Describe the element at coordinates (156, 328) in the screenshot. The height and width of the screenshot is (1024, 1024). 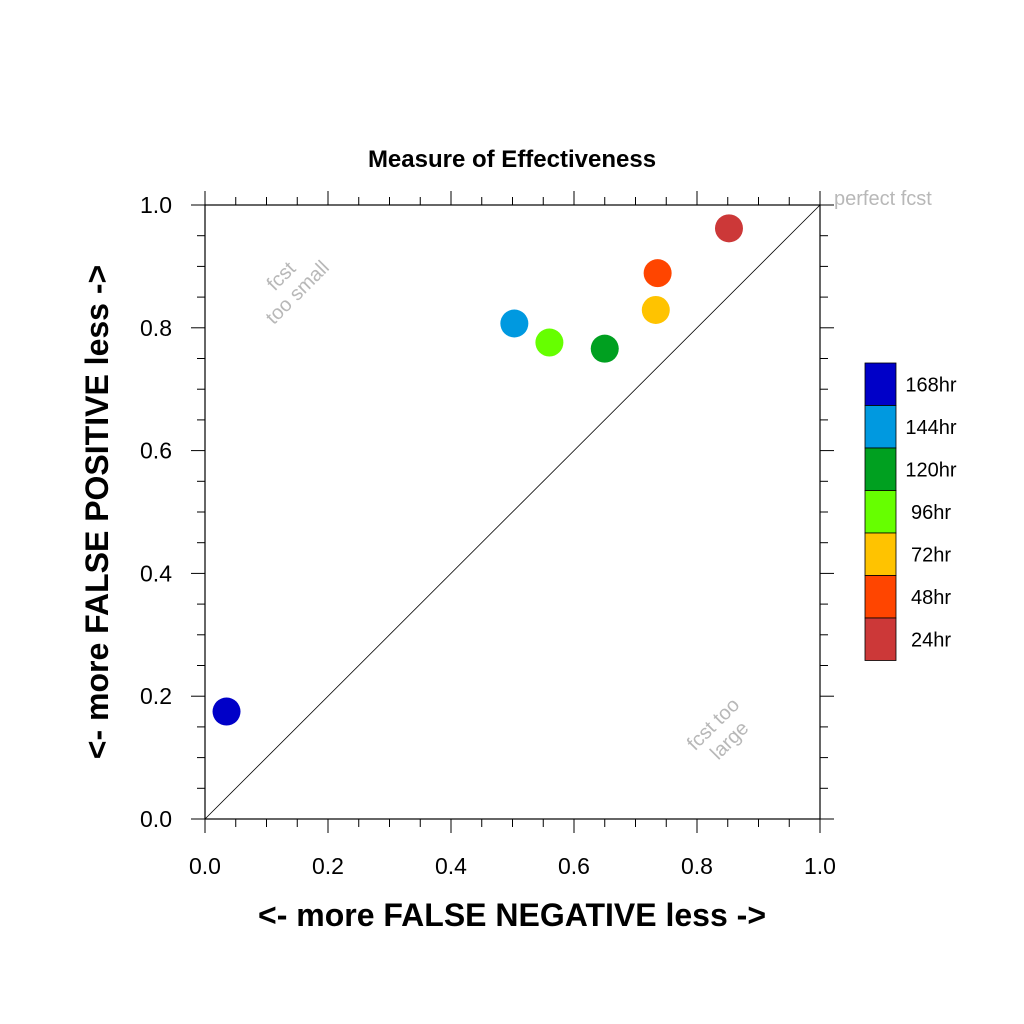
I see `y-tick-label: 0.8` at that location.